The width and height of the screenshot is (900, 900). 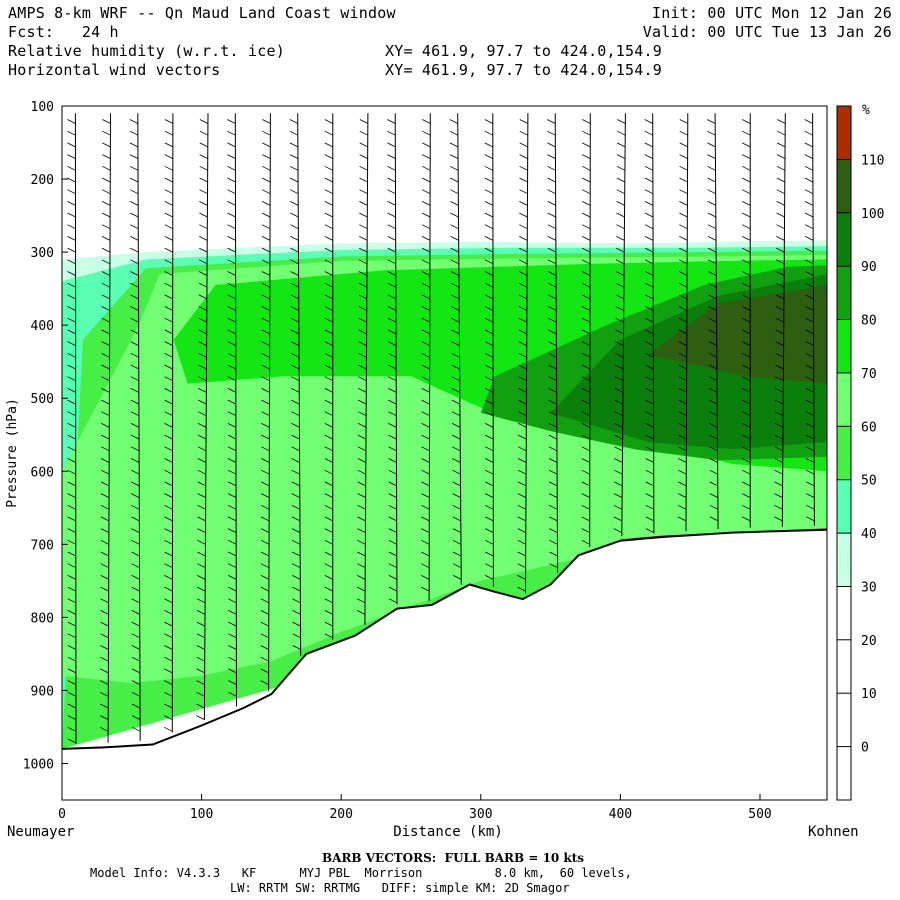 I want to click on wind-barb-staff, so click(x=813, y=319).